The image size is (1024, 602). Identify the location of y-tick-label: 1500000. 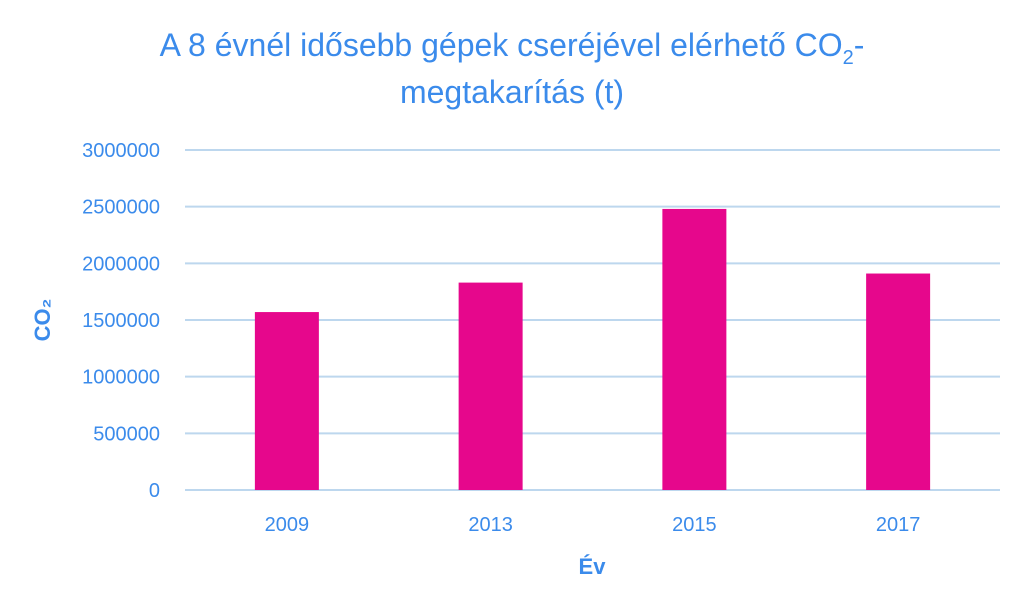
(121, 321).